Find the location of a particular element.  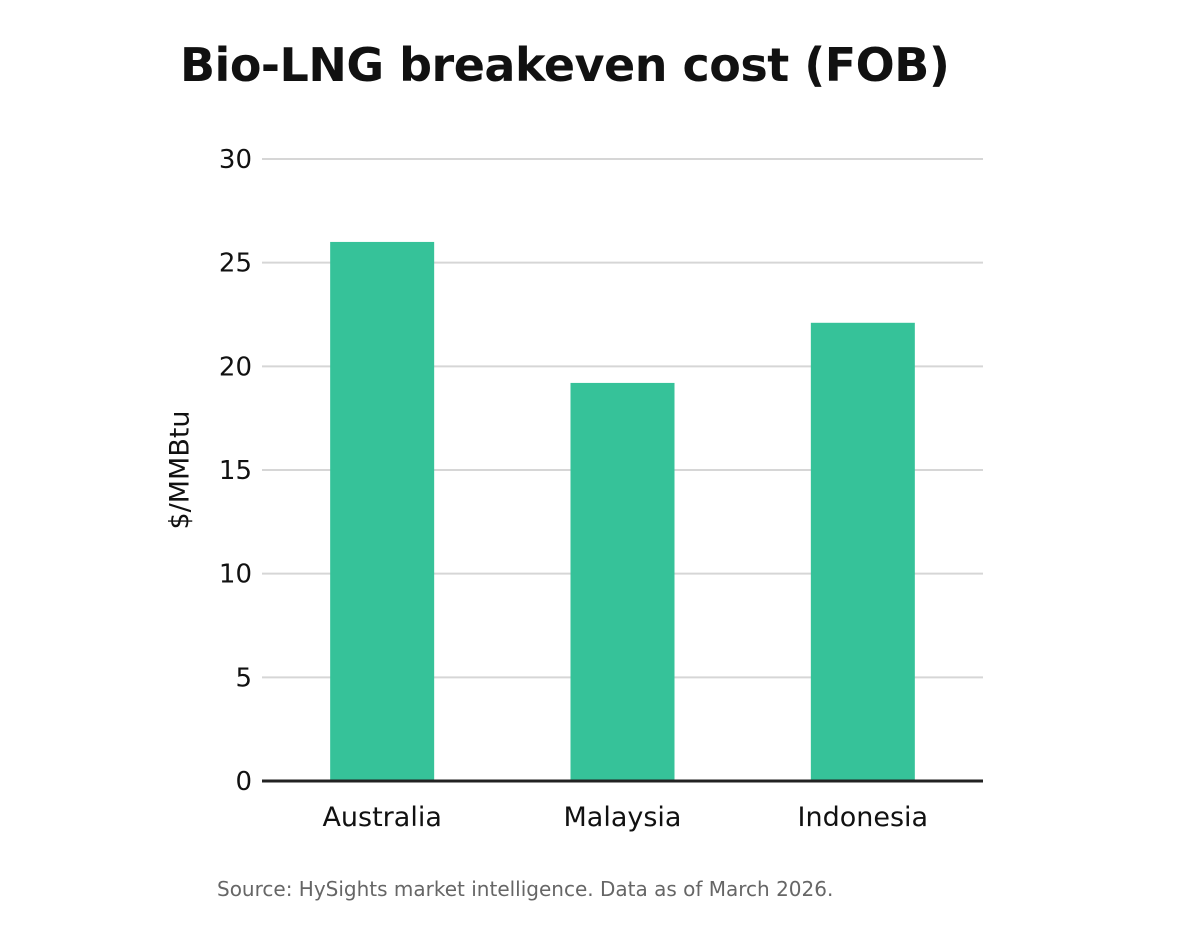

y-tick-label: 5 is located at coordinates (243, 678).